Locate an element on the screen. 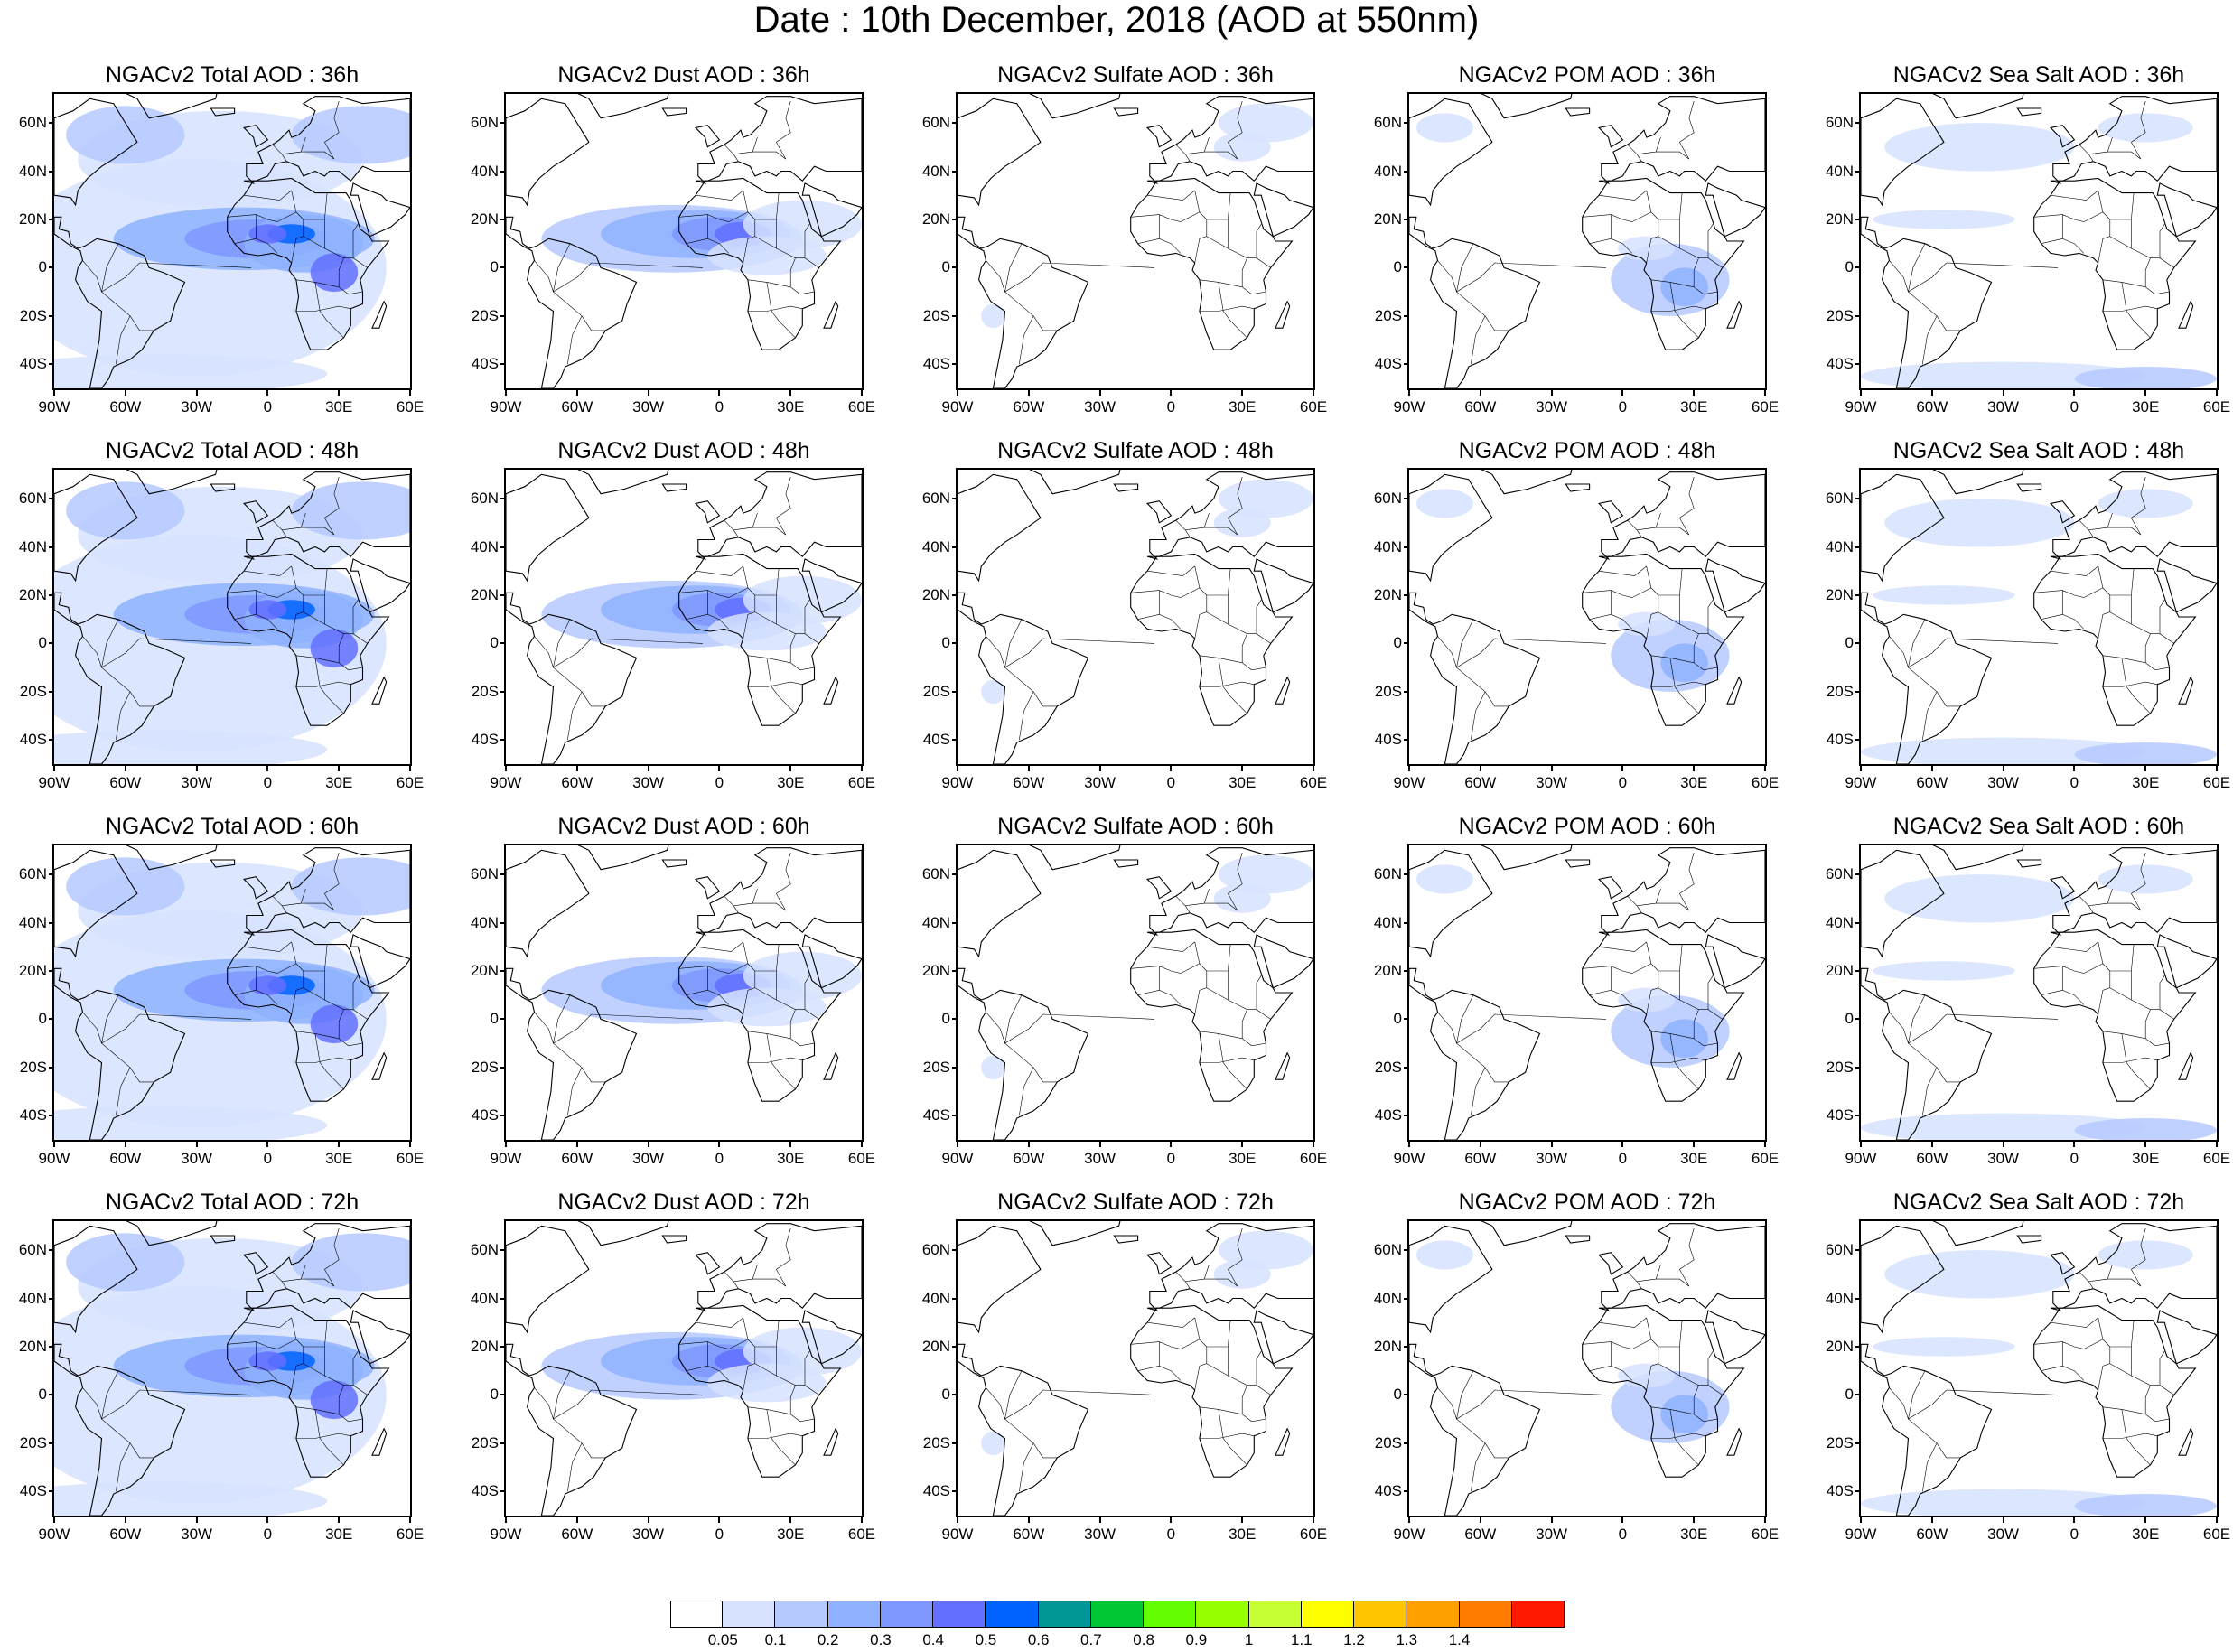  lon-tick-label: 60W is located at coordinates (1480, 406).